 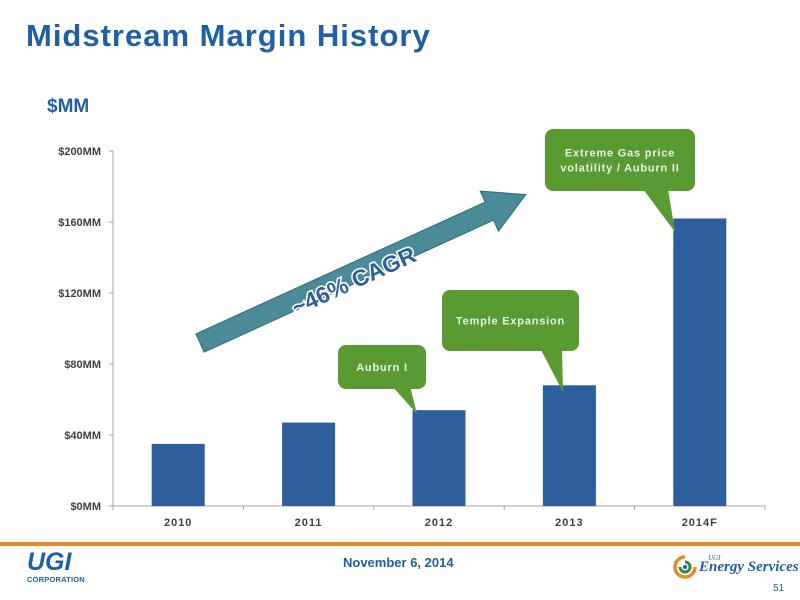 I want to click on footer-divider, so click(x=400, y=544).